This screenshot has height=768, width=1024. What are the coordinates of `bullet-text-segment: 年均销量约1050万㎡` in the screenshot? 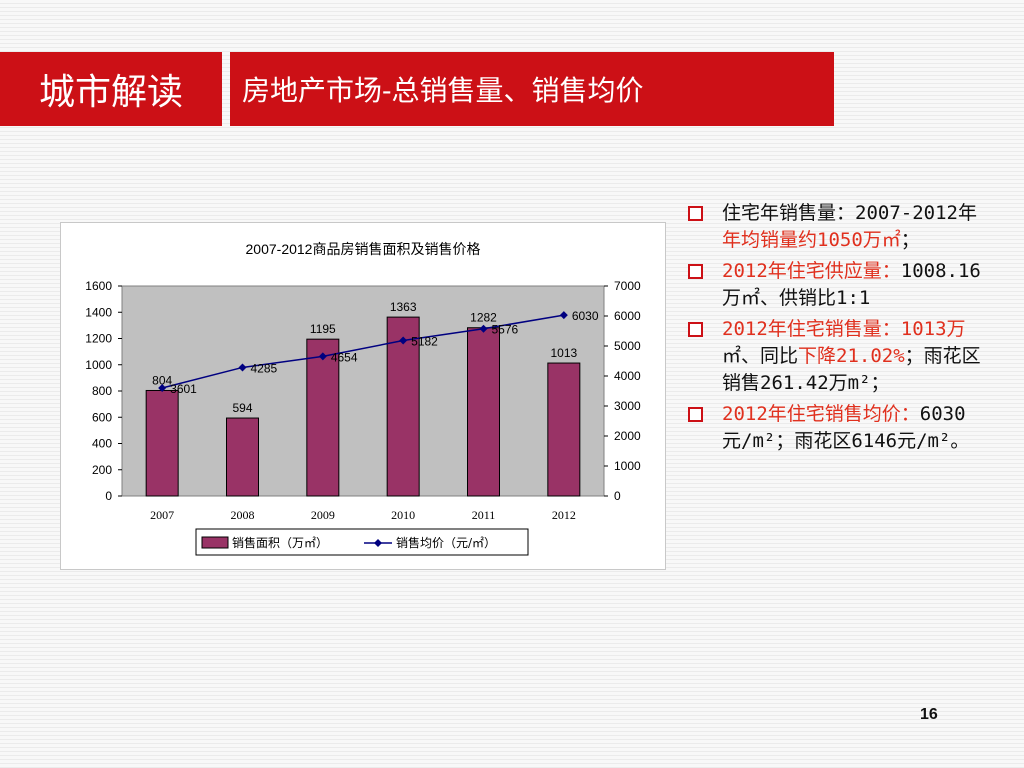 It's located at (811, 240).